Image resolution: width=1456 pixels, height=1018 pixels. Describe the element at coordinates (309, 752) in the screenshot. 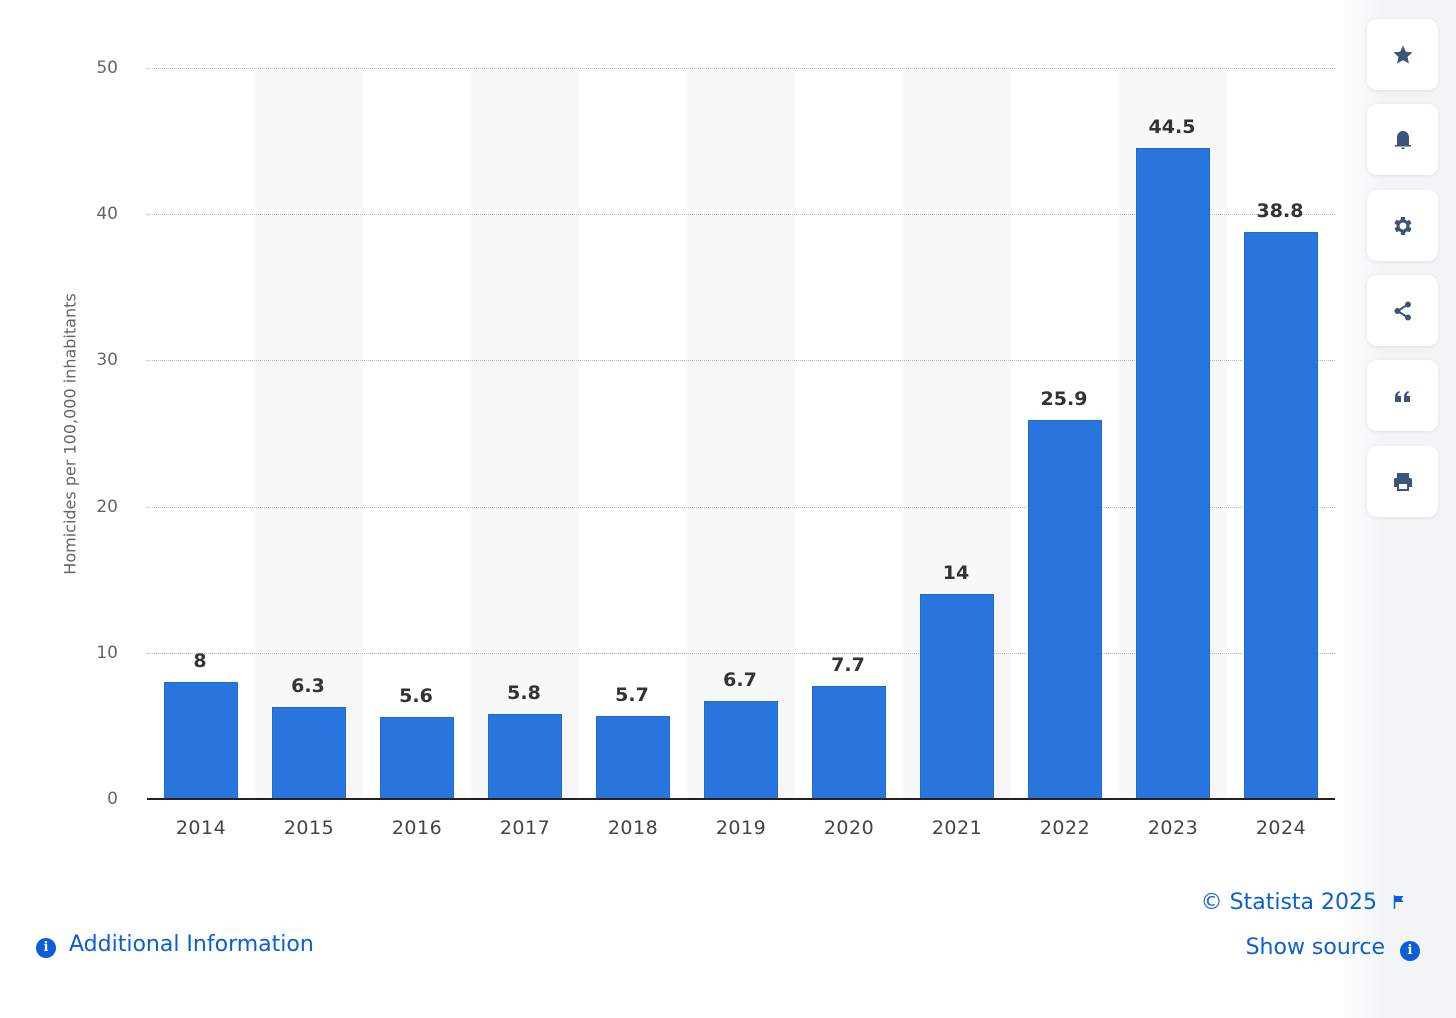

I see `bar-2015` at that location.